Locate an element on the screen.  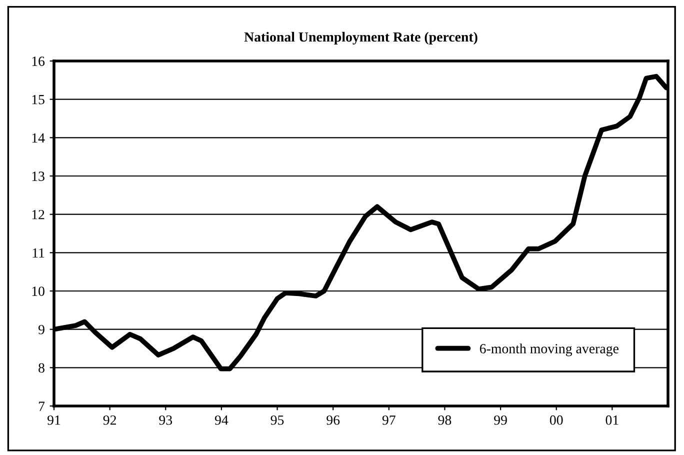
y-tick-label: 14 is located at coordinates (38, 137).